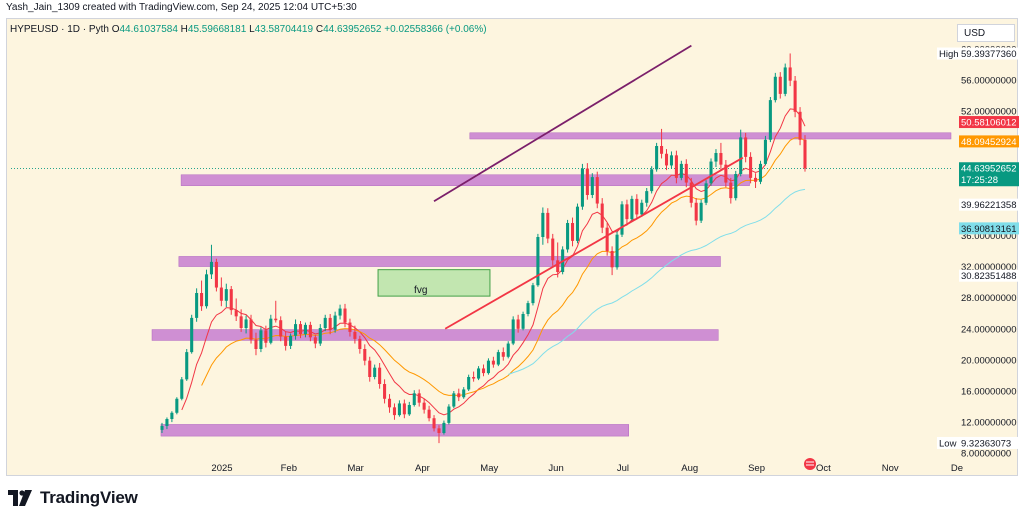 The image size is (1024, 521). Describe the element at coordinates (988, 329) in the screenshot. I see `y-tick-label: 24.00000000` at that location.